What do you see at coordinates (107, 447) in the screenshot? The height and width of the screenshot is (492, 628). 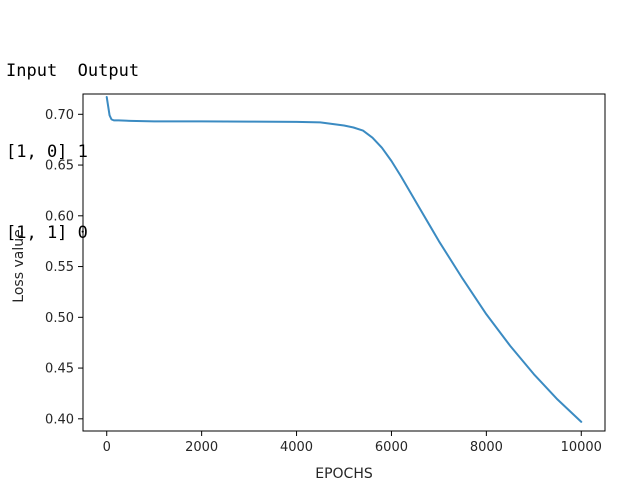 I see `x-tick-label: 0` at bounding box center [107, 447].